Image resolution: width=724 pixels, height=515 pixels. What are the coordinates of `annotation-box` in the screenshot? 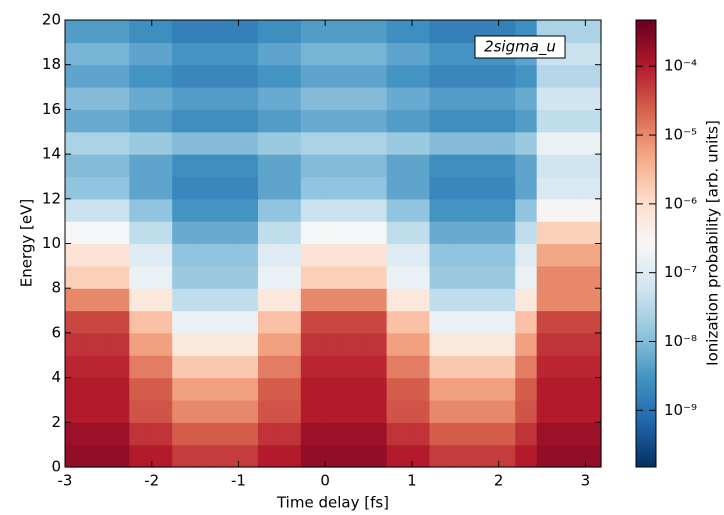 It's located at (520, 47).